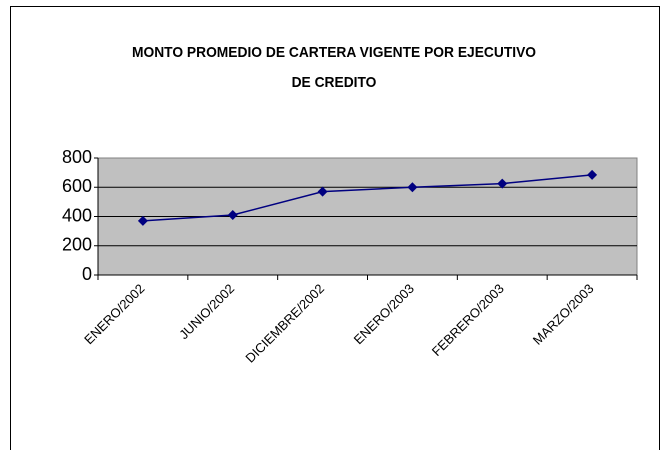  What do you see at coordinates (77, 245) in the screenshot?
I see `y-tick-label: 200` at bounding box center [77, 245].